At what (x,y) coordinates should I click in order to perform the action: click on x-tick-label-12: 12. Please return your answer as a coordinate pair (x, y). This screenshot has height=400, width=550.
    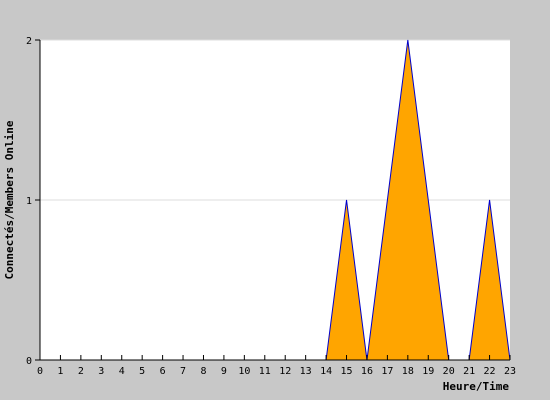
    Looking at the image, I should click on (285, 371).